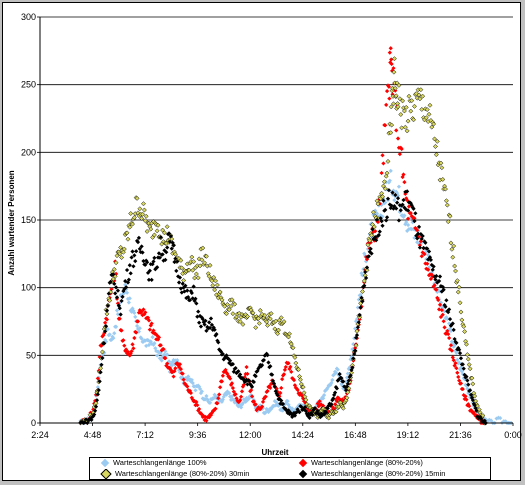 Image resolution: width=525 pixels, height=485 pixels. What do you see at coordinates (28, 220) in the screenshot?
I see `y-tick-label: 150` at bounding box center [28, 220].